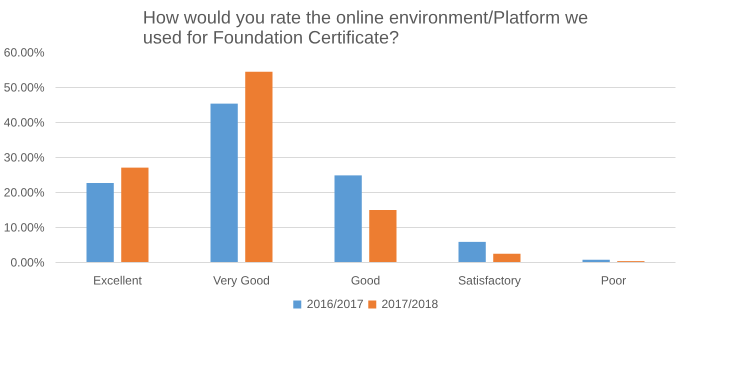 This screenshot has height=370, width=750. I want to click on y-tick-label: 10.00%, so click(24, 227).